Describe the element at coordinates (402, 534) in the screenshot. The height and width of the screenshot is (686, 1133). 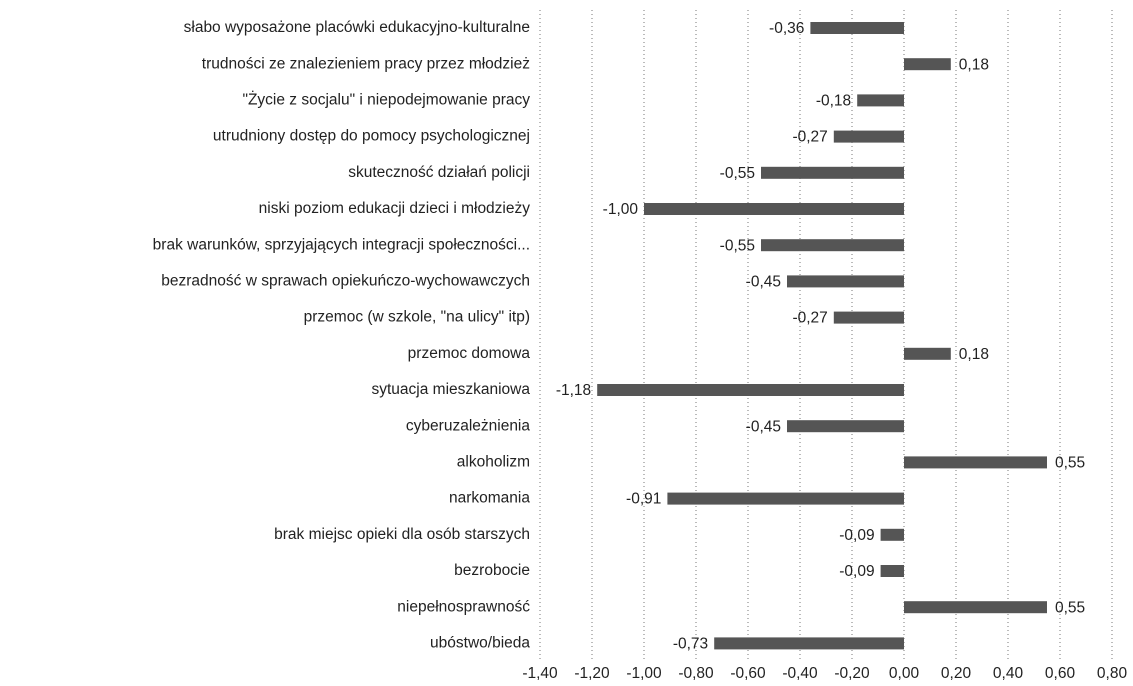
I see `y-tick-label: brak miejsc opieki dla osób starszych` at that location.